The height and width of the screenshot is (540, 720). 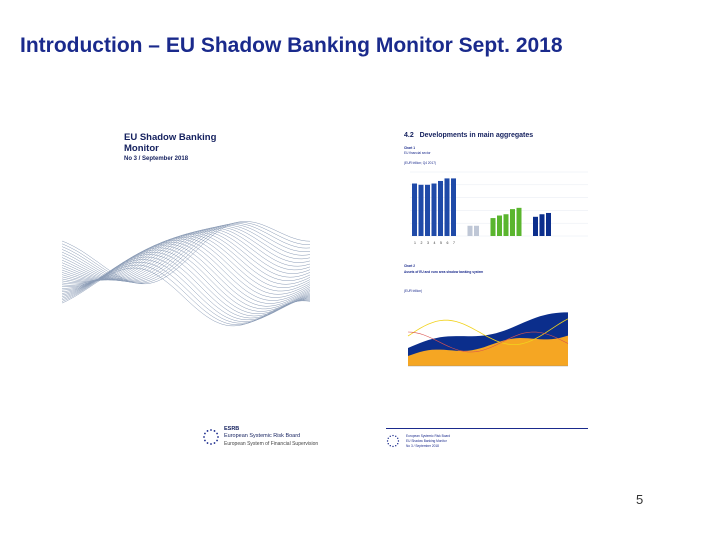 What do you see at coordinates (417, 153) in the screenshot?
I see `chart1-caption: EU financial sector` at bounding box center [417, 153].